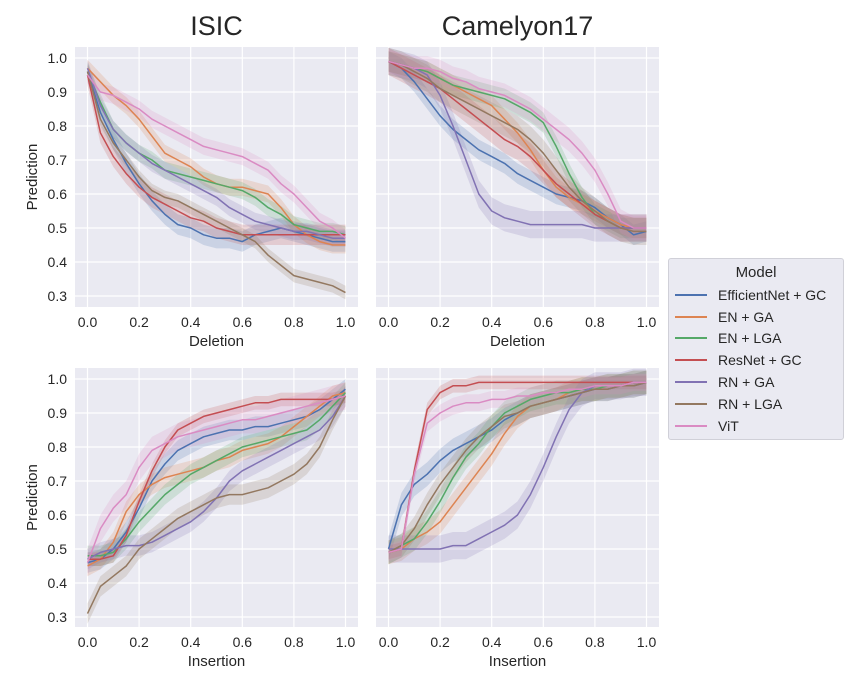 The height and width of the screenshot is (681, 867). Describe the element at coordinates (756, 426) in the screenshot. I see `legend-item: ViT` at that location.